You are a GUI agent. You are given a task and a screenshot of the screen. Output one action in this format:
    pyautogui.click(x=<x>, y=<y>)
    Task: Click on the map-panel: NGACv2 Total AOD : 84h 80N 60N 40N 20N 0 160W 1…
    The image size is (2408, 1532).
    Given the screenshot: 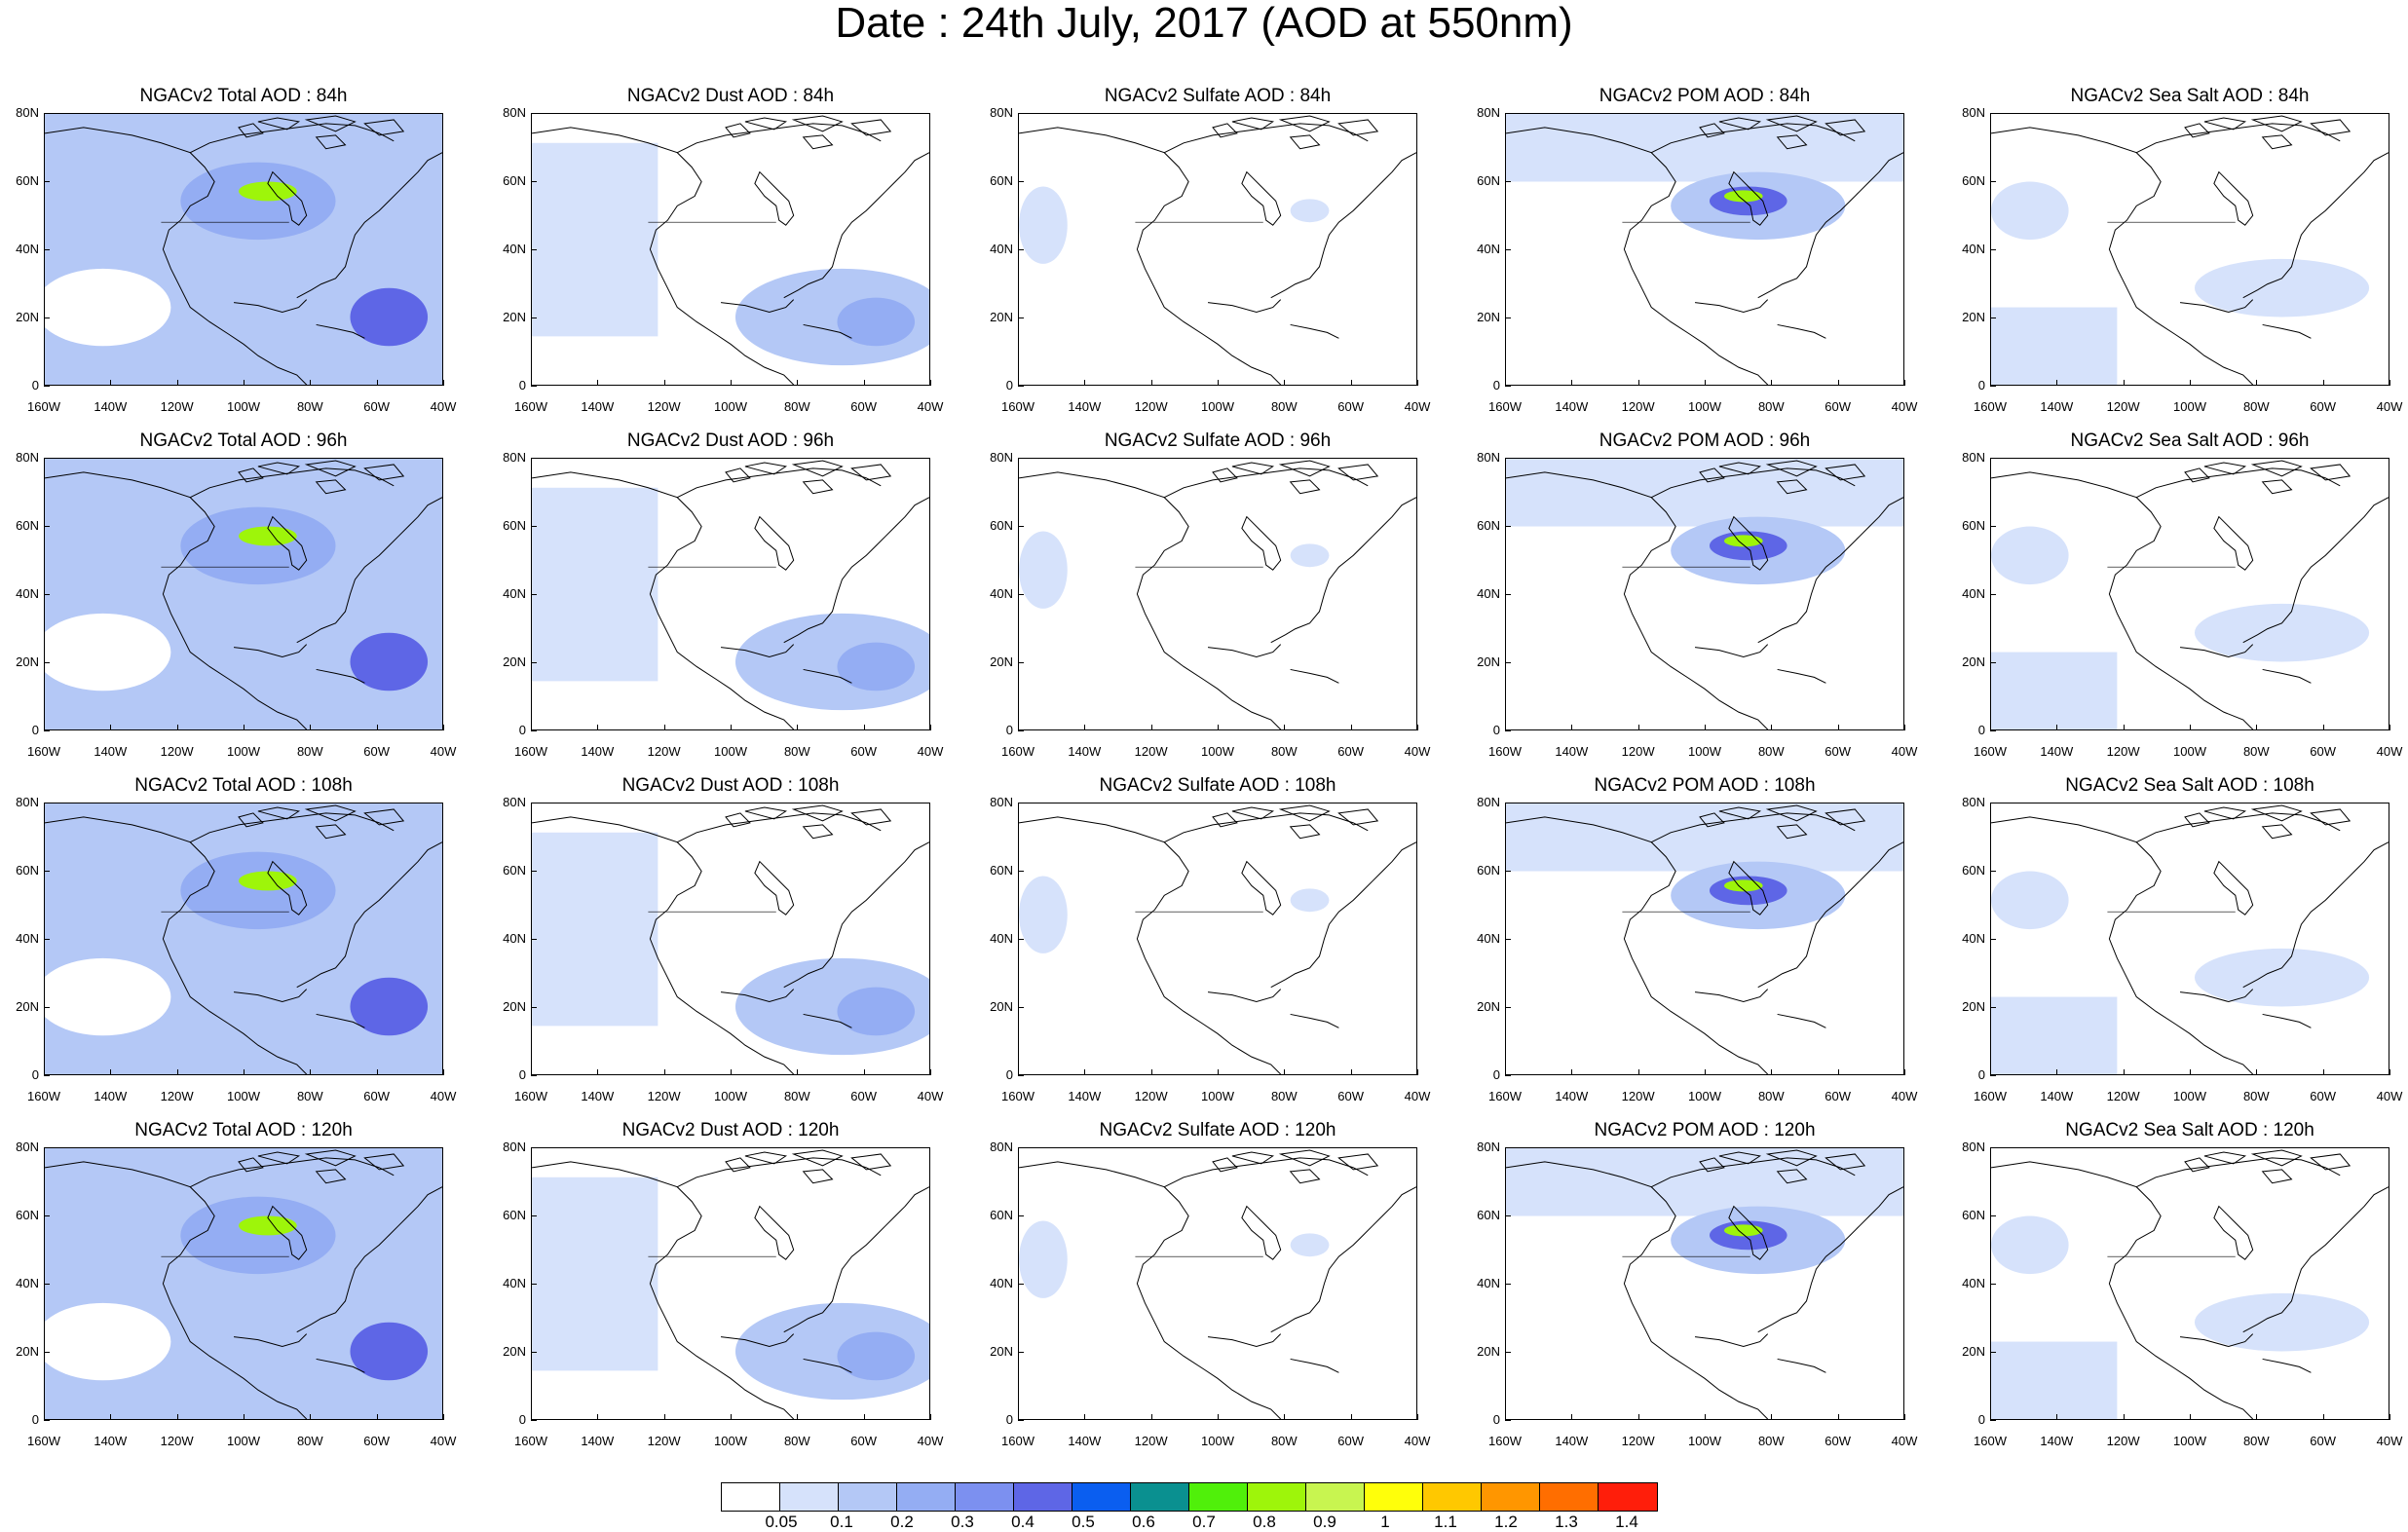 What is the action you would take?
    pyautogui.click(x=243, y=258)
    